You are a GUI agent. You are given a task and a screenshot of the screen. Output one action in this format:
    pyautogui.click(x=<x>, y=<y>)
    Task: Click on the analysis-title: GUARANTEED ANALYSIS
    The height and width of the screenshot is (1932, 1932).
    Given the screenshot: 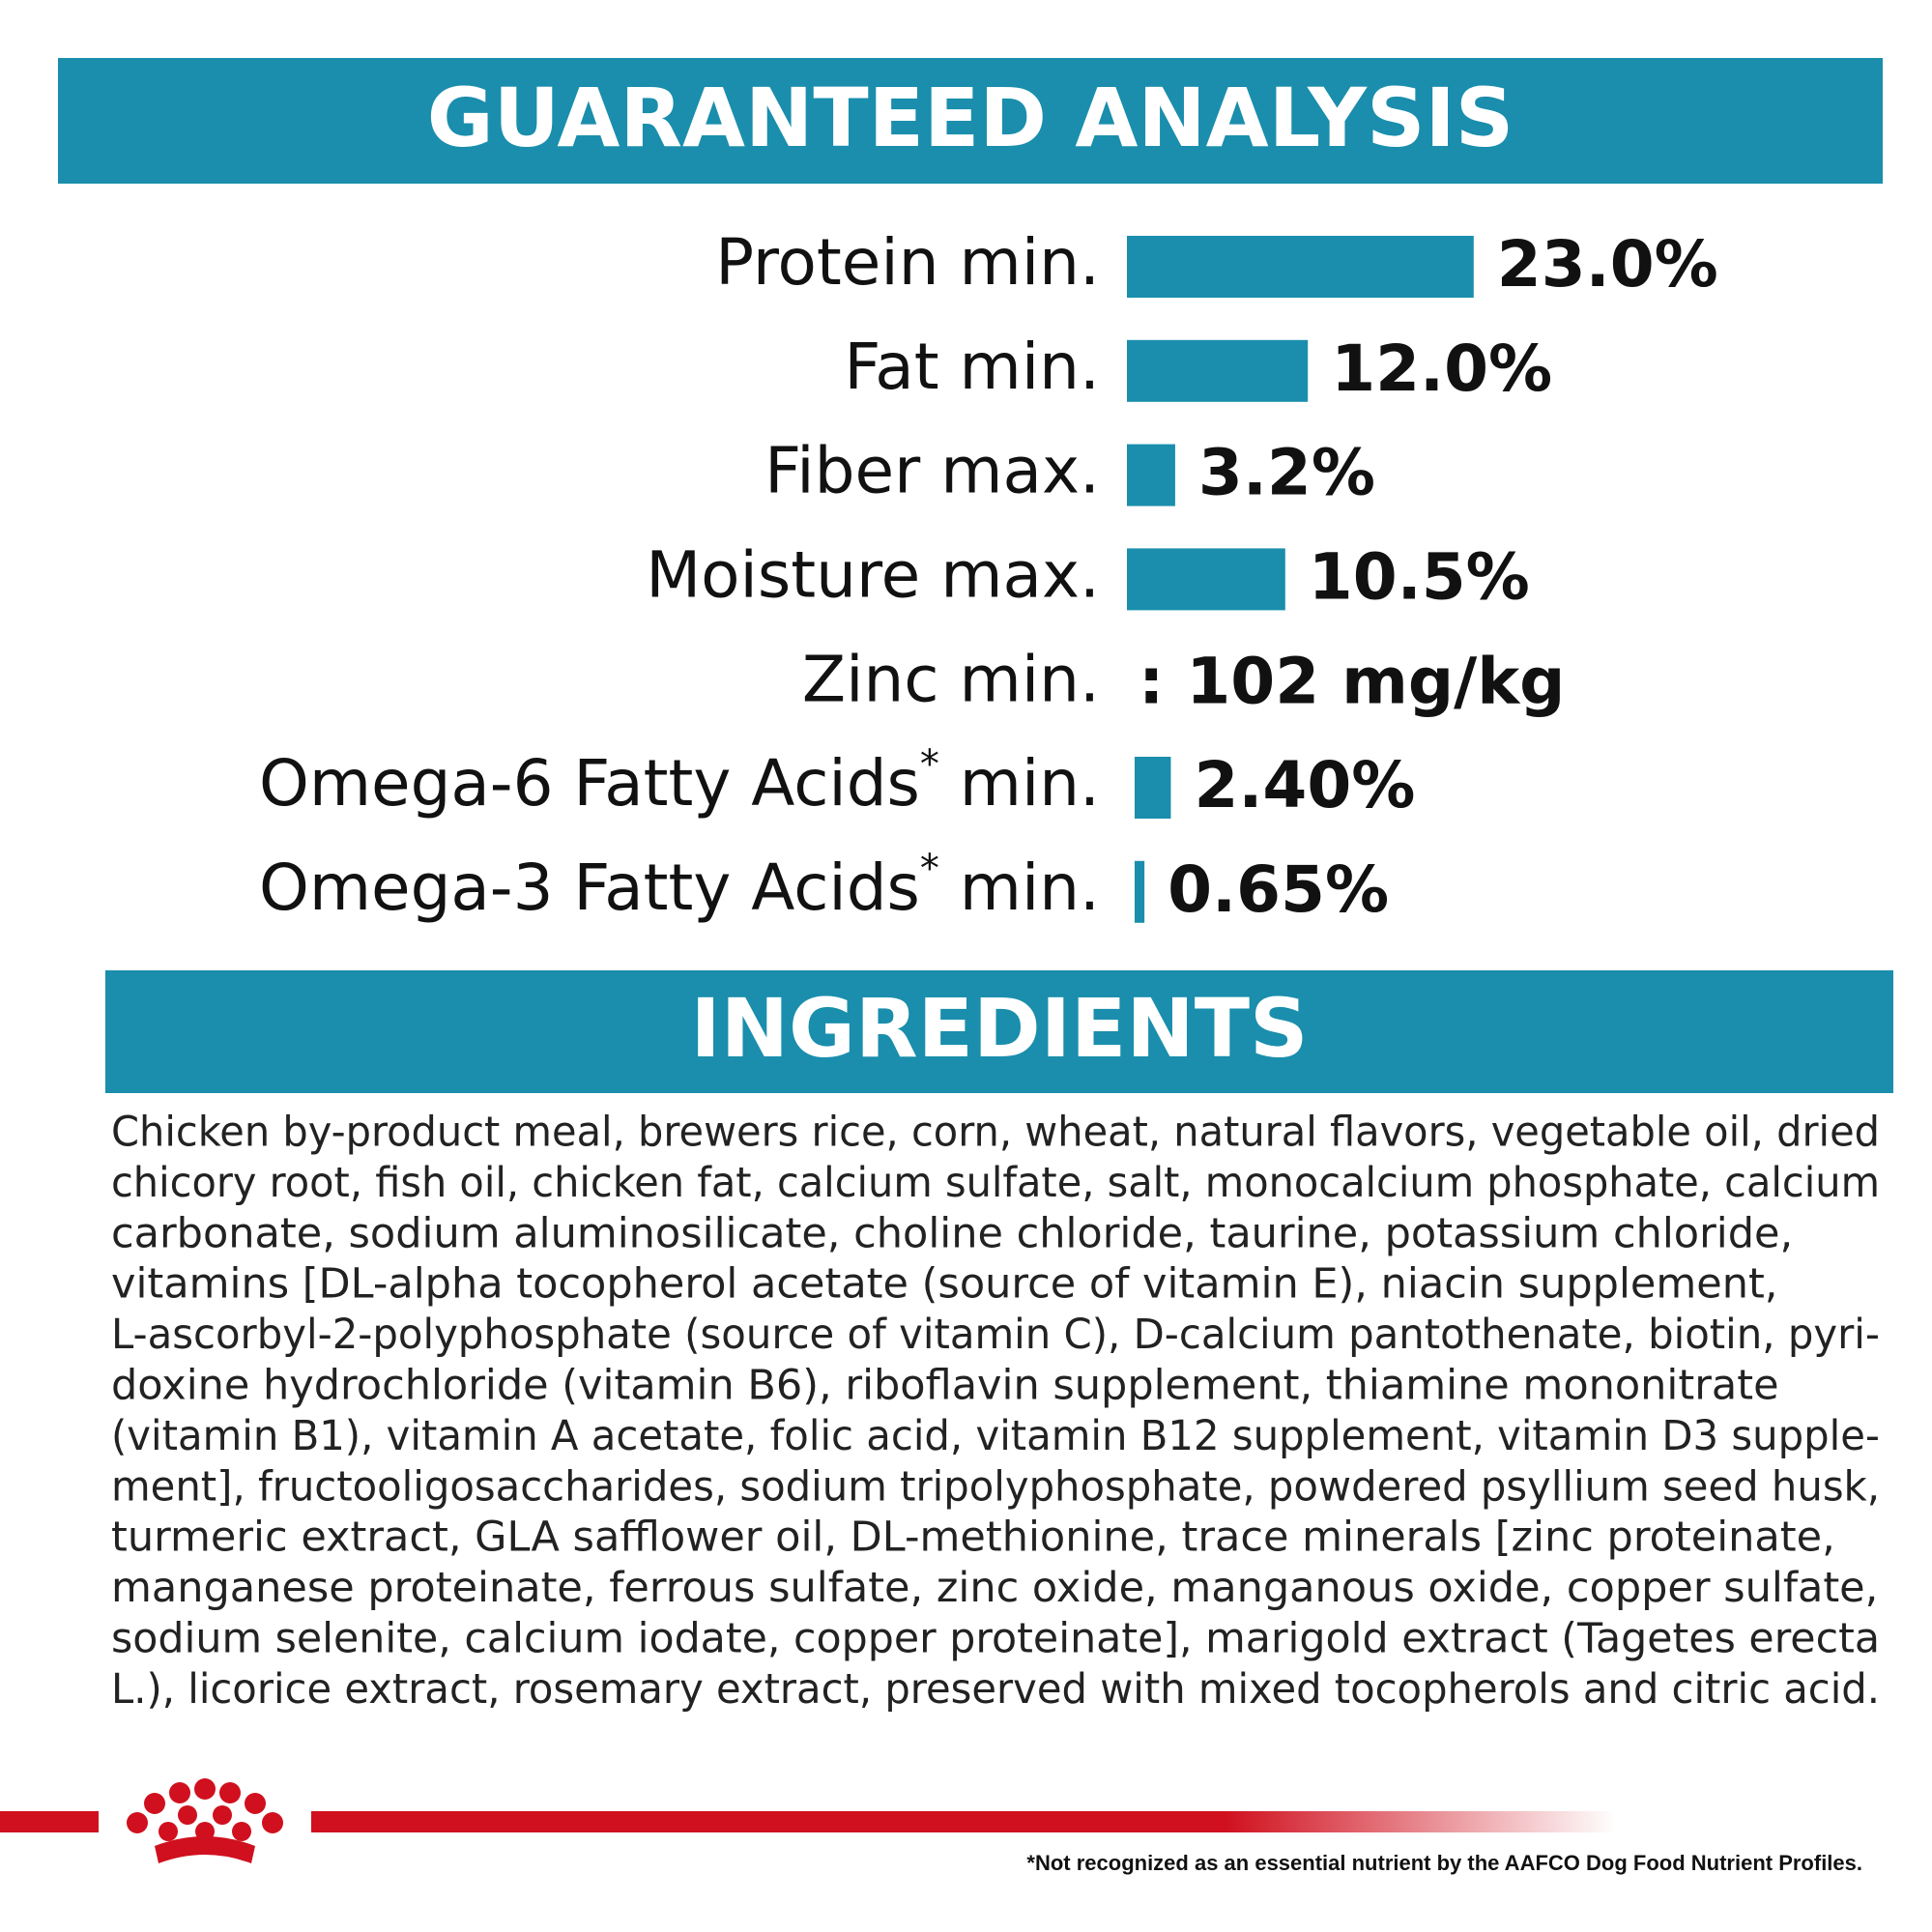 What is the action you would take?
    pyautogui.click(x=970, y=118)
    